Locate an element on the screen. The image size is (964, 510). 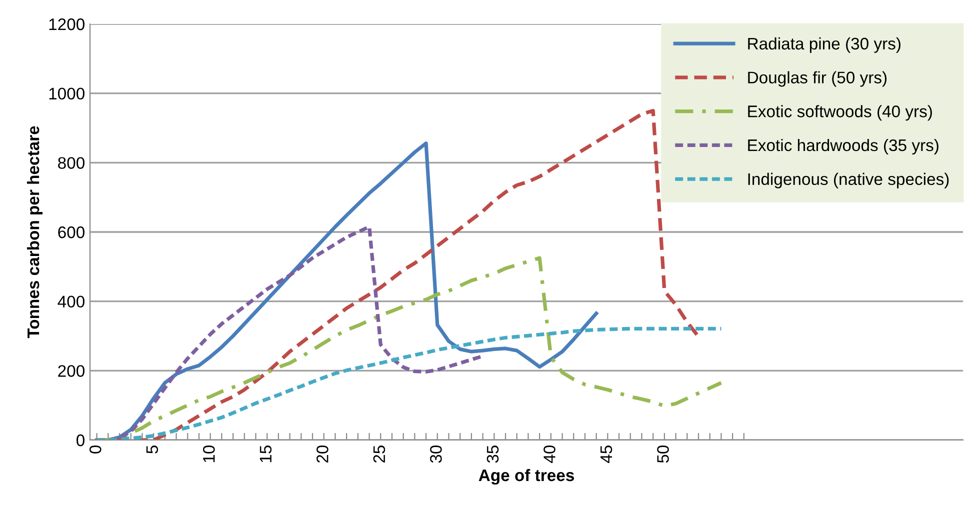
x-tick-label: 25 is located at coordinates (379, 454).